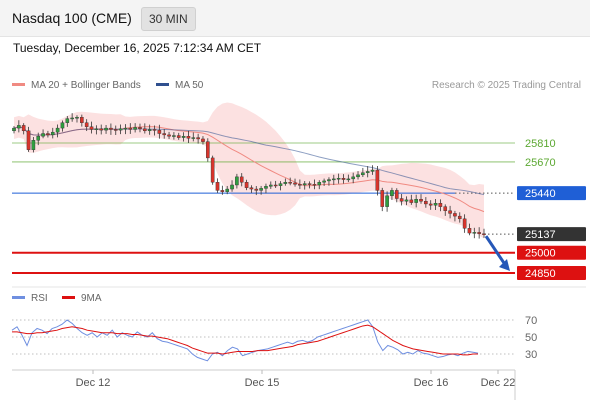  I want to click on rsi-line, so click(245, 340).